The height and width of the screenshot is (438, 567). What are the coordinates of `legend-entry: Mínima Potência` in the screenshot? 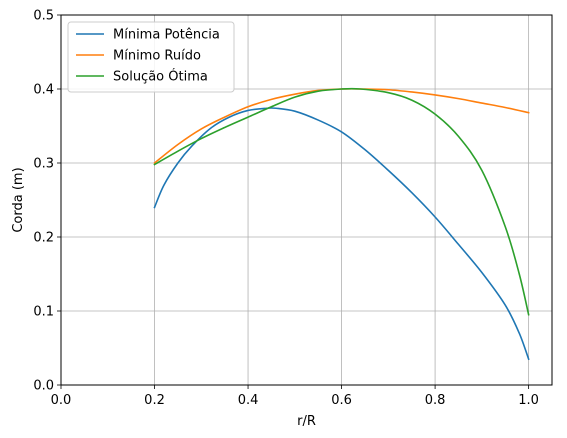 It's located at (166, 35).